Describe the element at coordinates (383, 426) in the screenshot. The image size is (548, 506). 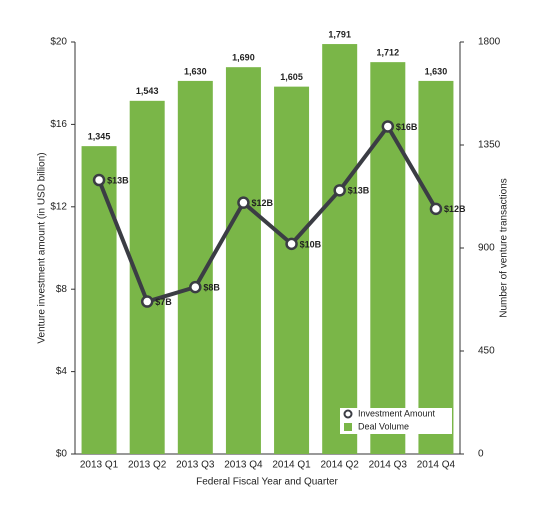
I see `legend-label: Deal Volume` at that location.